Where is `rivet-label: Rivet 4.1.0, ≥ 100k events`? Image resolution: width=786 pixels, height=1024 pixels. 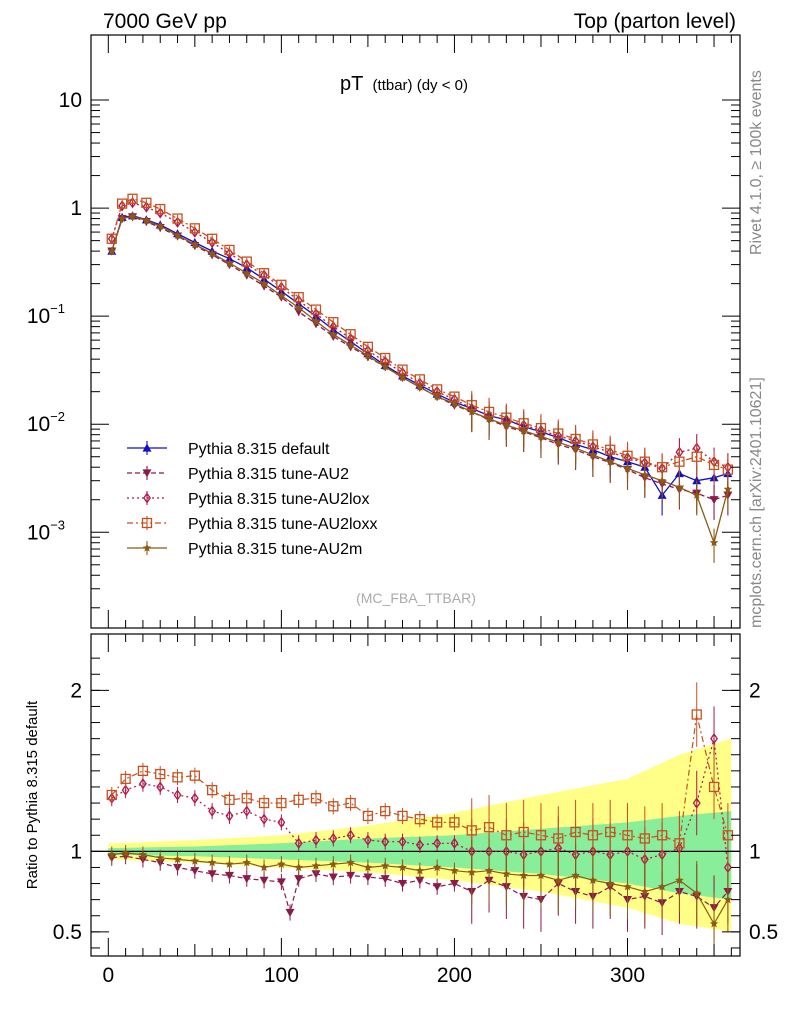
rivet-label: Rivet 4.1.0, ≥ 100k events is located at coordinates (756, 162).